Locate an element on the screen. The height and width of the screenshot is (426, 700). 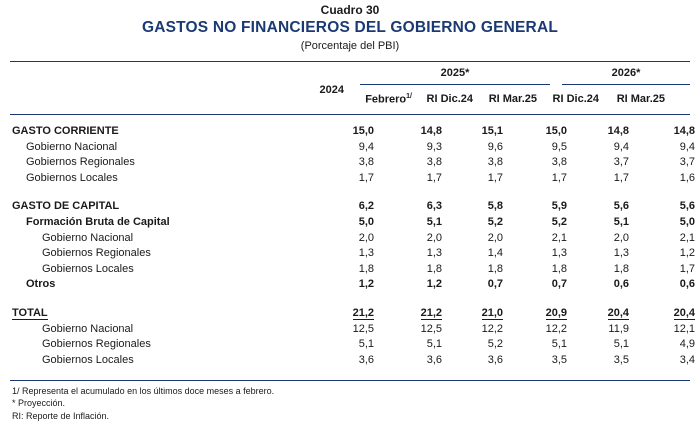
cell-value-text: 3,8 is located at coordinates (434, 162).